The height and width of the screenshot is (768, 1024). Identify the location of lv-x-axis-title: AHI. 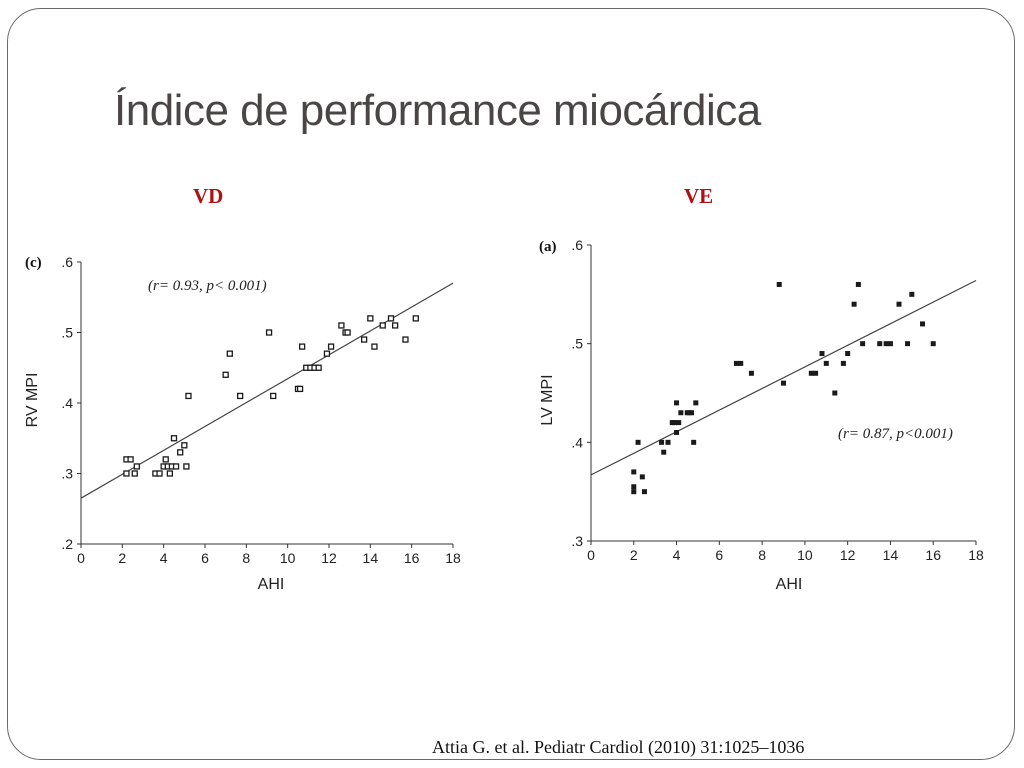
(789, 584).